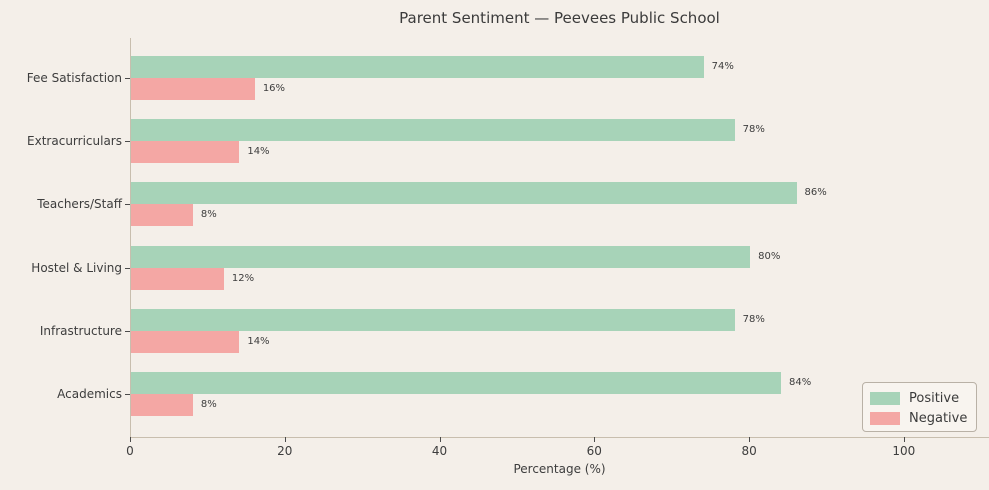  Describe the element at coordinates (79, 204) in the screenshot. I see `y-tick-label: Teachers/Staff` at that location.